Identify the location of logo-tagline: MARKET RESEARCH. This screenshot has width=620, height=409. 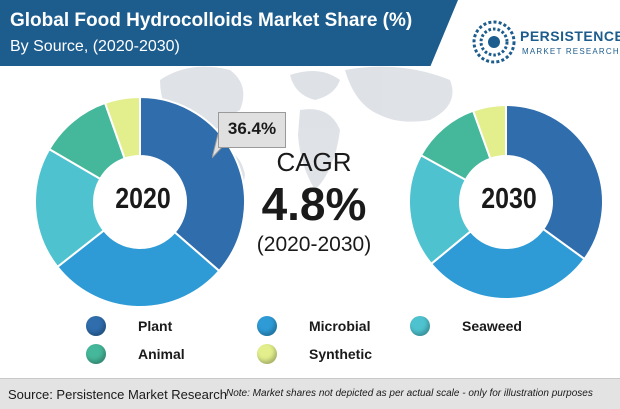
(571, 51).